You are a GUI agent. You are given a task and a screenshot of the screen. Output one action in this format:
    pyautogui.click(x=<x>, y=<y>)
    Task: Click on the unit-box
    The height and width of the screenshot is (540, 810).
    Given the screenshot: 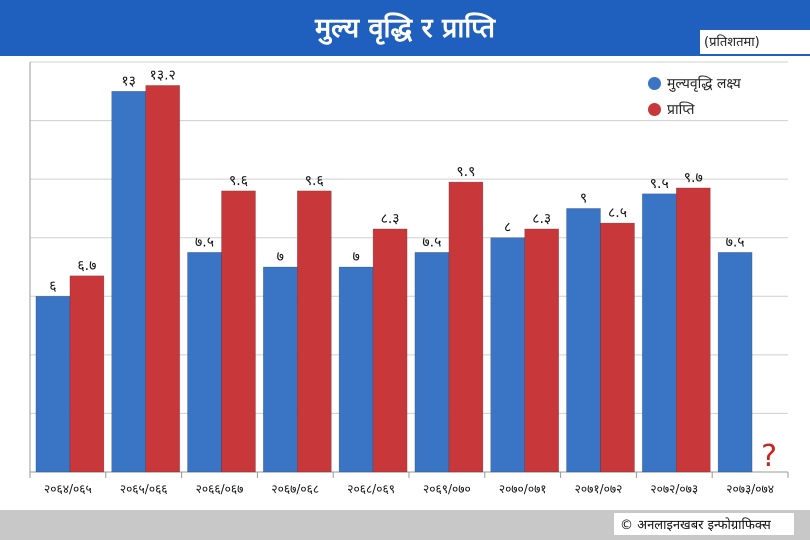 What is the action you would take?
    pyautogui.click(x=755, y=42)
    